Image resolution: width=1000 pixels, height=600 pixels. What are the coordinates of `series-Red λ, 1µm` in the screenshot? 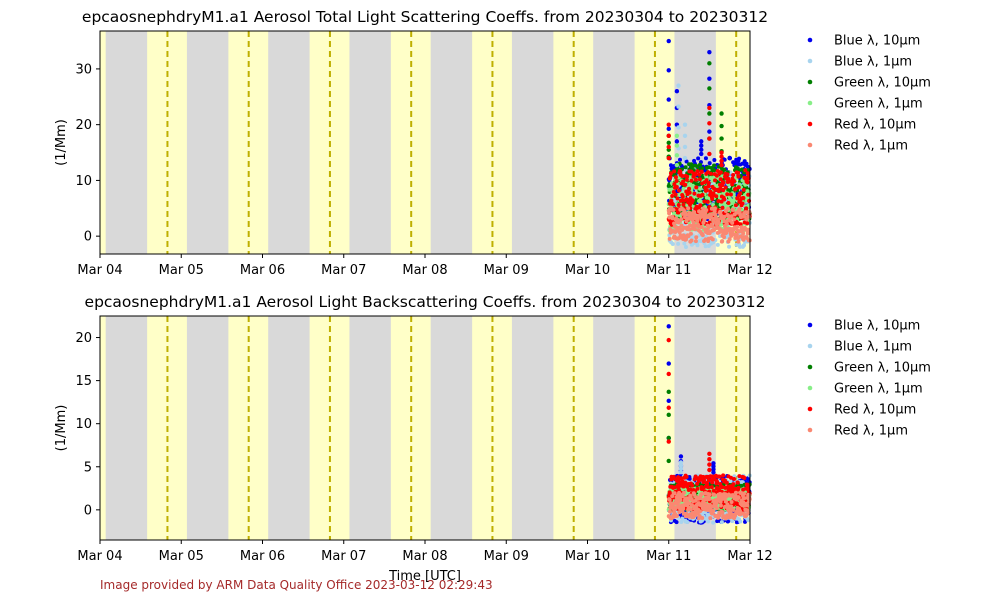 It's located at (709, 225).